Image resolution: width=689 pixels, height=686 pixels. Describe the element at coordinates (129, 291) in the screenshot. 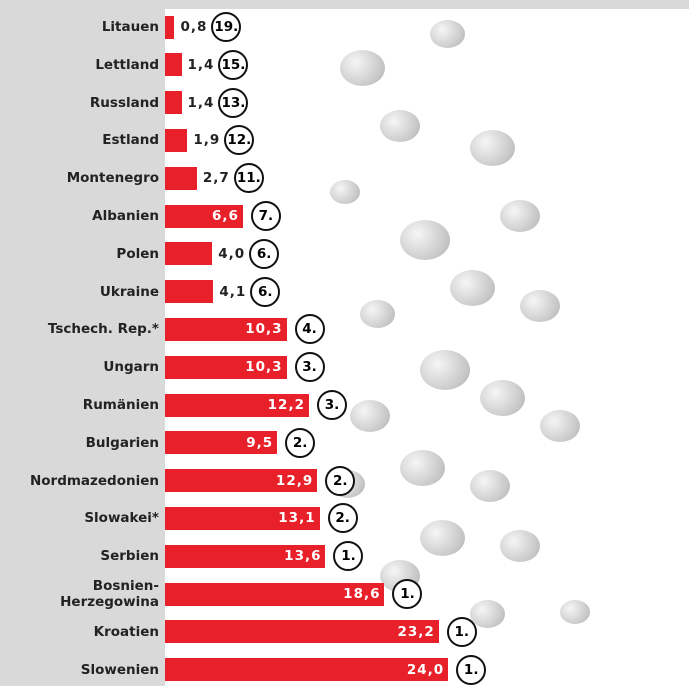

I see `category-label: Ukraine` at that location.